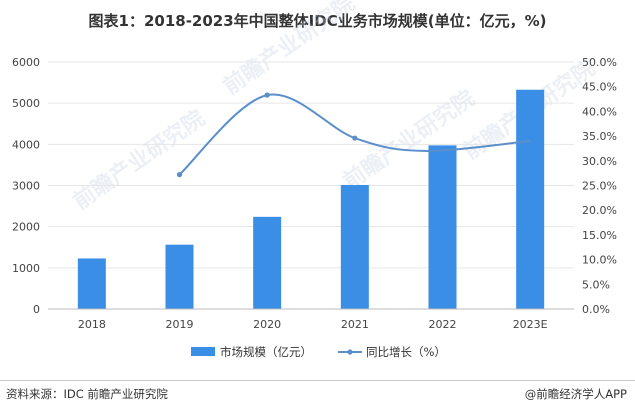 This screenshot has height=418, width=635. I want to click on y-right-tick-label: 50.0%, so click(599, 62).